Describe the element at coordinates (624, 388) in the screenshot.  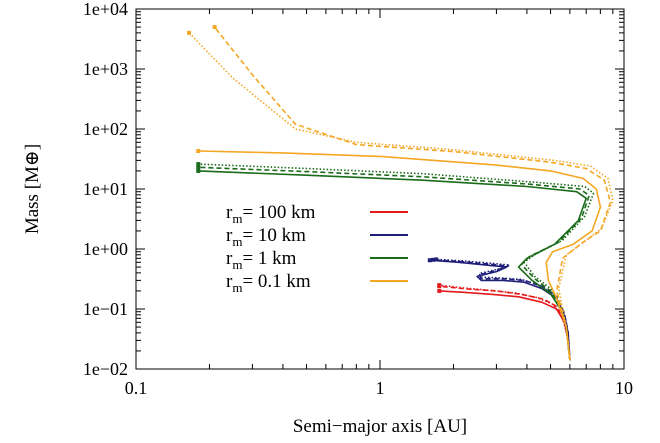
I see `x-tick-label: 10` at that location.